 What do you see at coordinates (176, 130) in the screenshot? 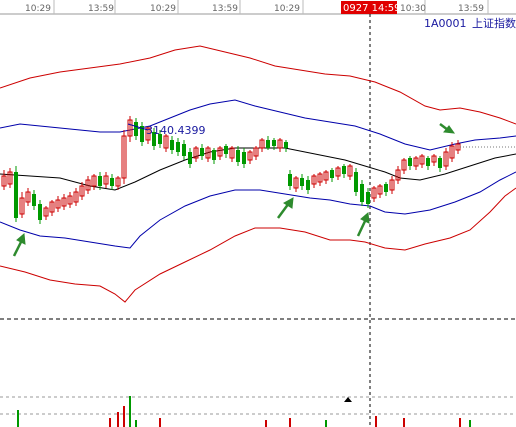
I see `price-annotation-label: 3140.4399` at bounding box center [176, 130].